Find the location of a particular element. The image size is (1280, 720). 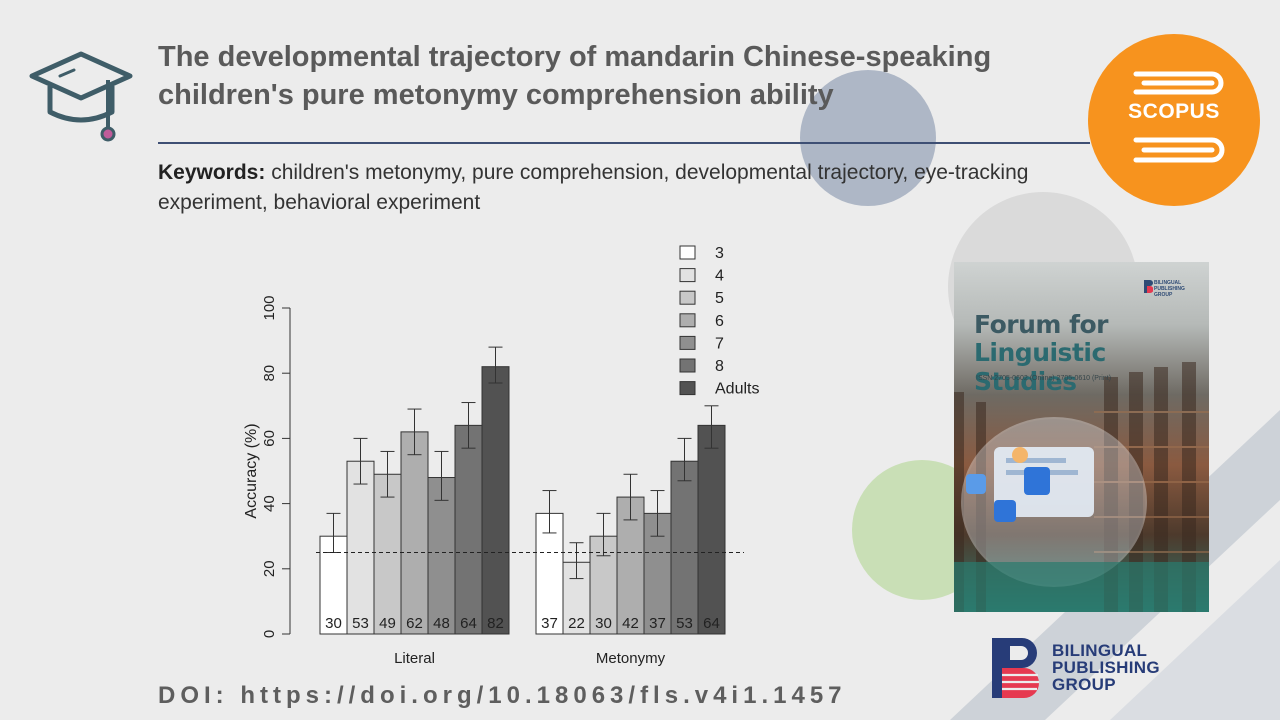

publisher-logo-line: PUBLISHING is located at coordinates (1106, 667).